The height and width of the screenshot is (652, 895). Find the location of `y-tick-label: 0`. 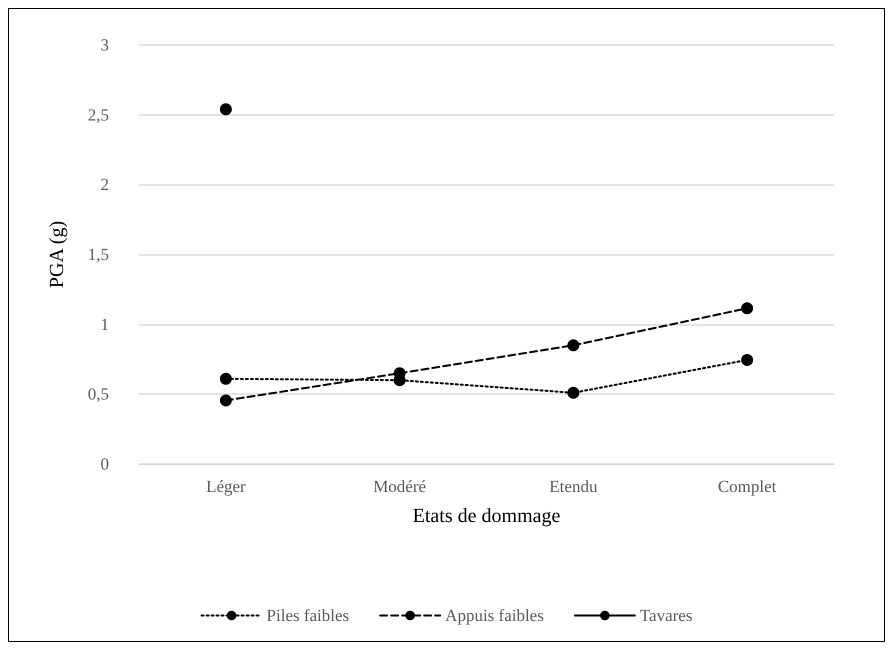

y-tick-label: 0 is located at coordinates (104, 464).